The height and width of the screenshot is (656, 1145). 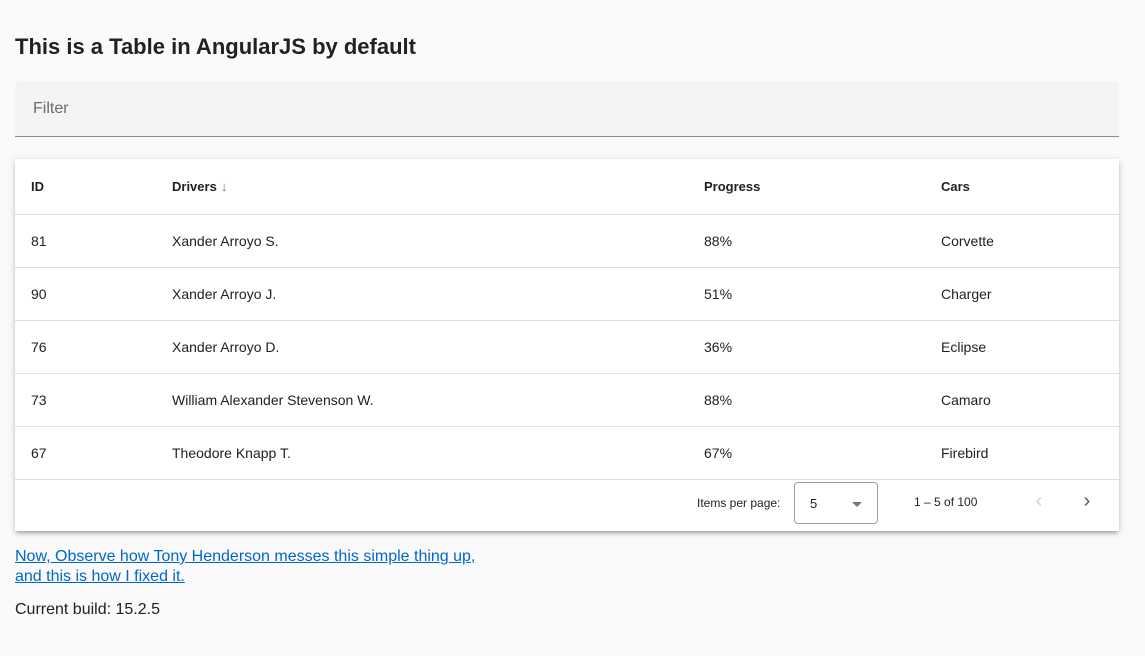 What do you see at coordinates (718, 347) in the screenshot?
I see `cell-progress: 36%` at bounding box center [718, 347].